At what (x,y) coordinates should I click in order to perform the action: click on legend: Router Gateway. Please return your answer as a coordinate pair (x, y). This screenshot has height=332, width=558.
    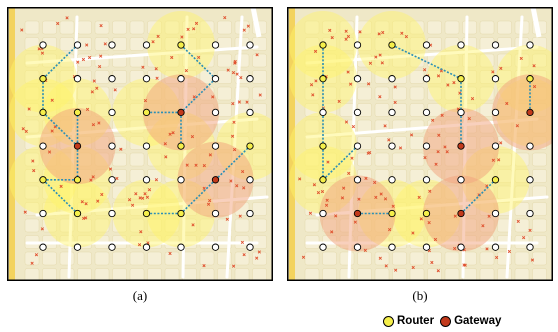
    Looking at the image, I should click on (445, 321).